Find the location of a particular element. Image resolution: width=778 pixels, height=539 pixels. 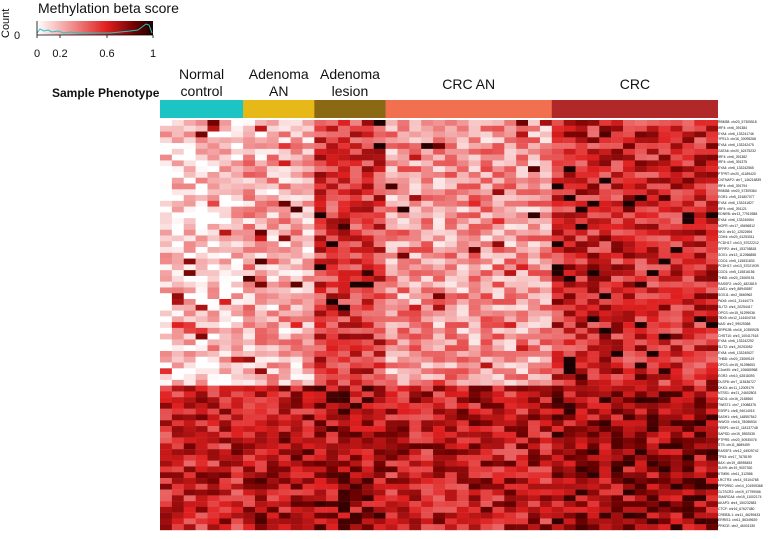

group-label-line: Adenoma is located at coordinates (349, 74).